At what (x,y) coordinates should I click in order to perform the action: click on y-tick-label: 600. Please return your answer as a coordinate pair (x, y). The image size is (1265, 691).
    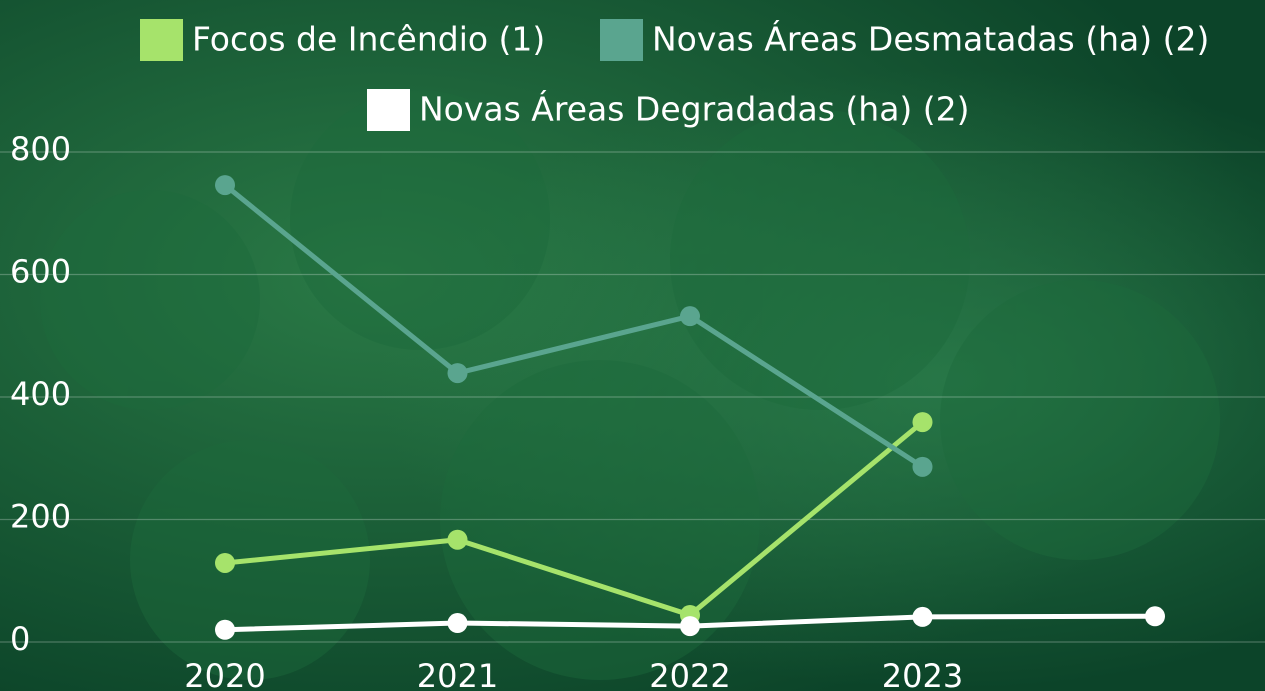
    Looking at the image, I should click on (40, 272).